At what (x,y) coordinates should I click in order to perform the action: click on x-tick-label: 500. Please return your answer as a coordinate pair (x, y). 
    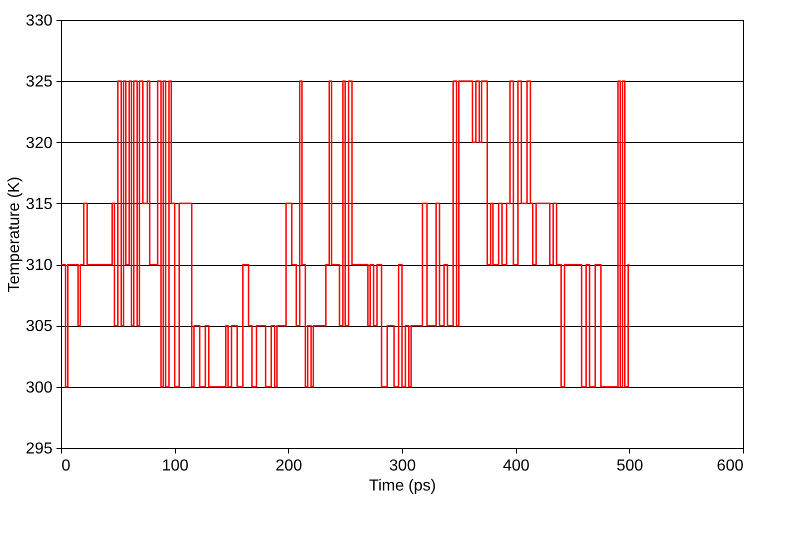
    Looking at the image, I should click on (630, 466).